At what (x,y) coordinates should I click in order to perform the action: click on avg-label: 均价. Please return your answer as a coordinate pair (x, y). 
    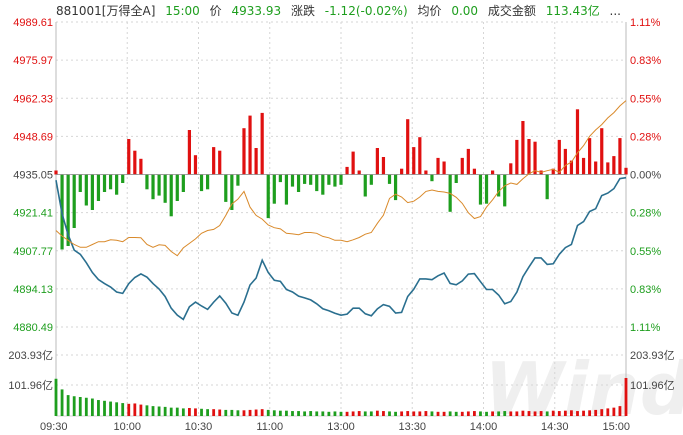
    Looking at the image, I should click on (429, 11).